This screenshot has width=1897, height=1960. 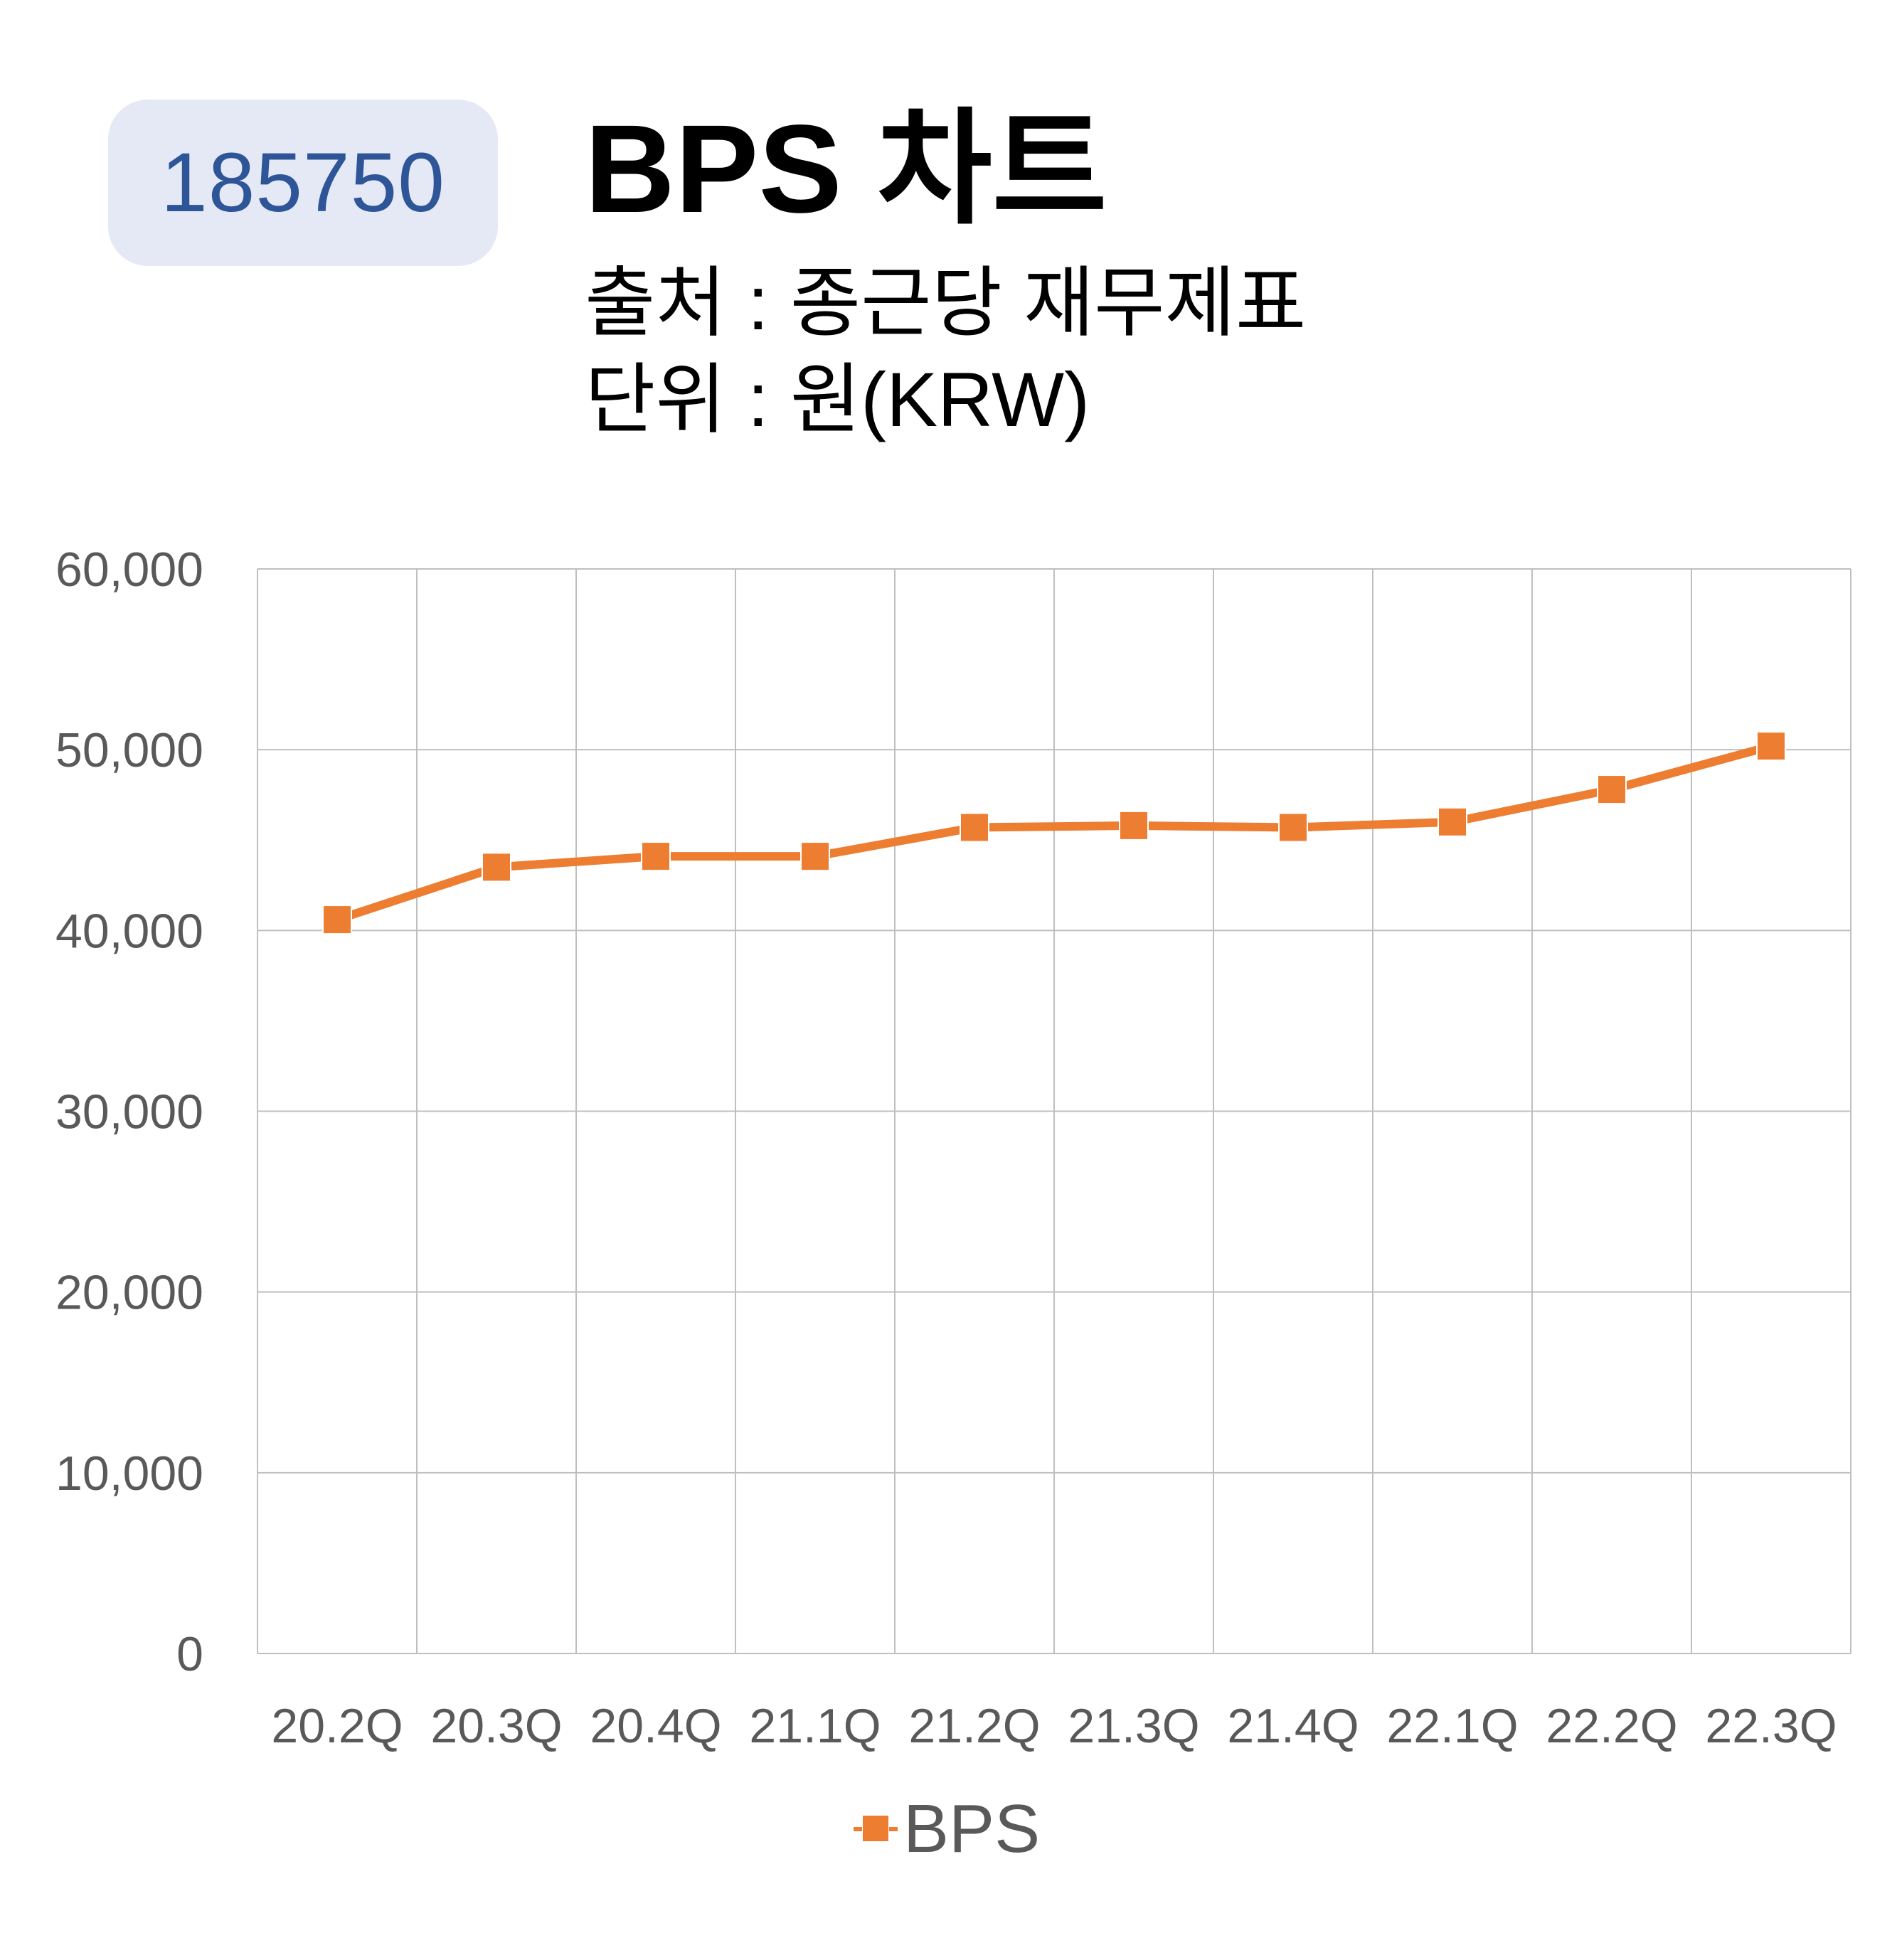 I want to click on stock-code-badge: 185750, so click(x=303, y=183).